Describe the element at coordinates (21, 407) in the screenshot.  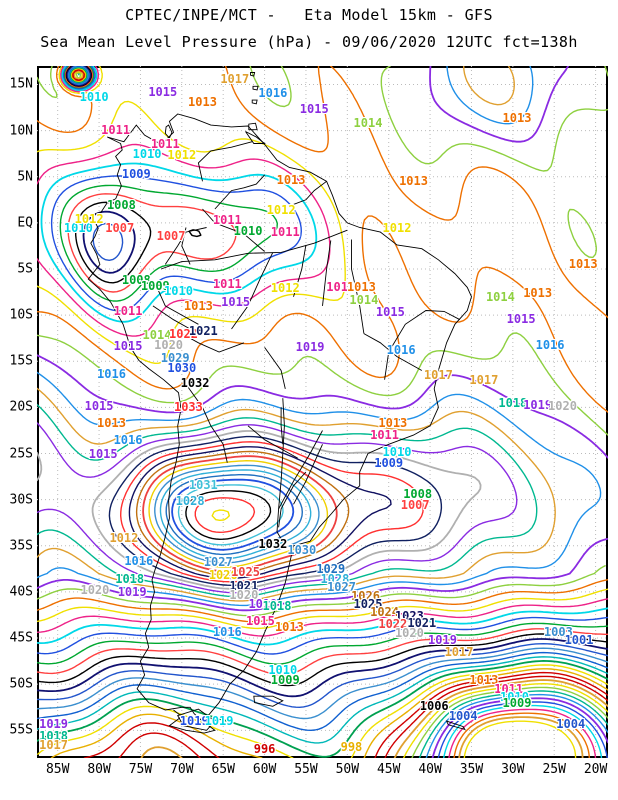
I see `y-axis-tick-label: 20S` at that location.